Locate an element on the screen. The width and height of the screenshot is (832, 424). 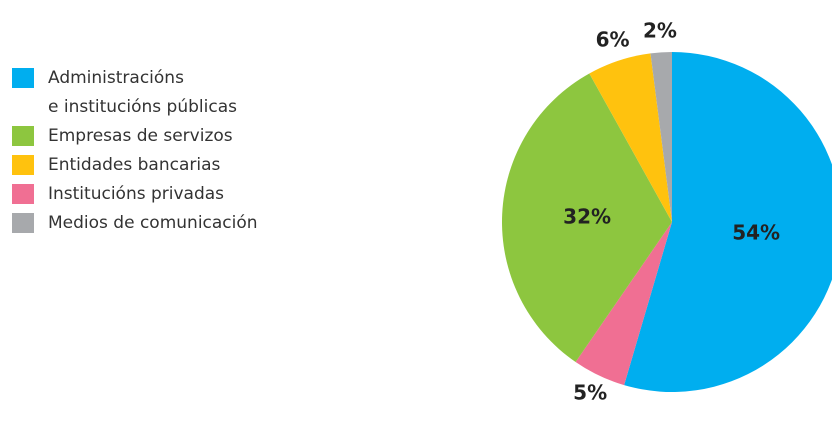
legend-item: Institucións privadas is located at coordinates (135, 194).